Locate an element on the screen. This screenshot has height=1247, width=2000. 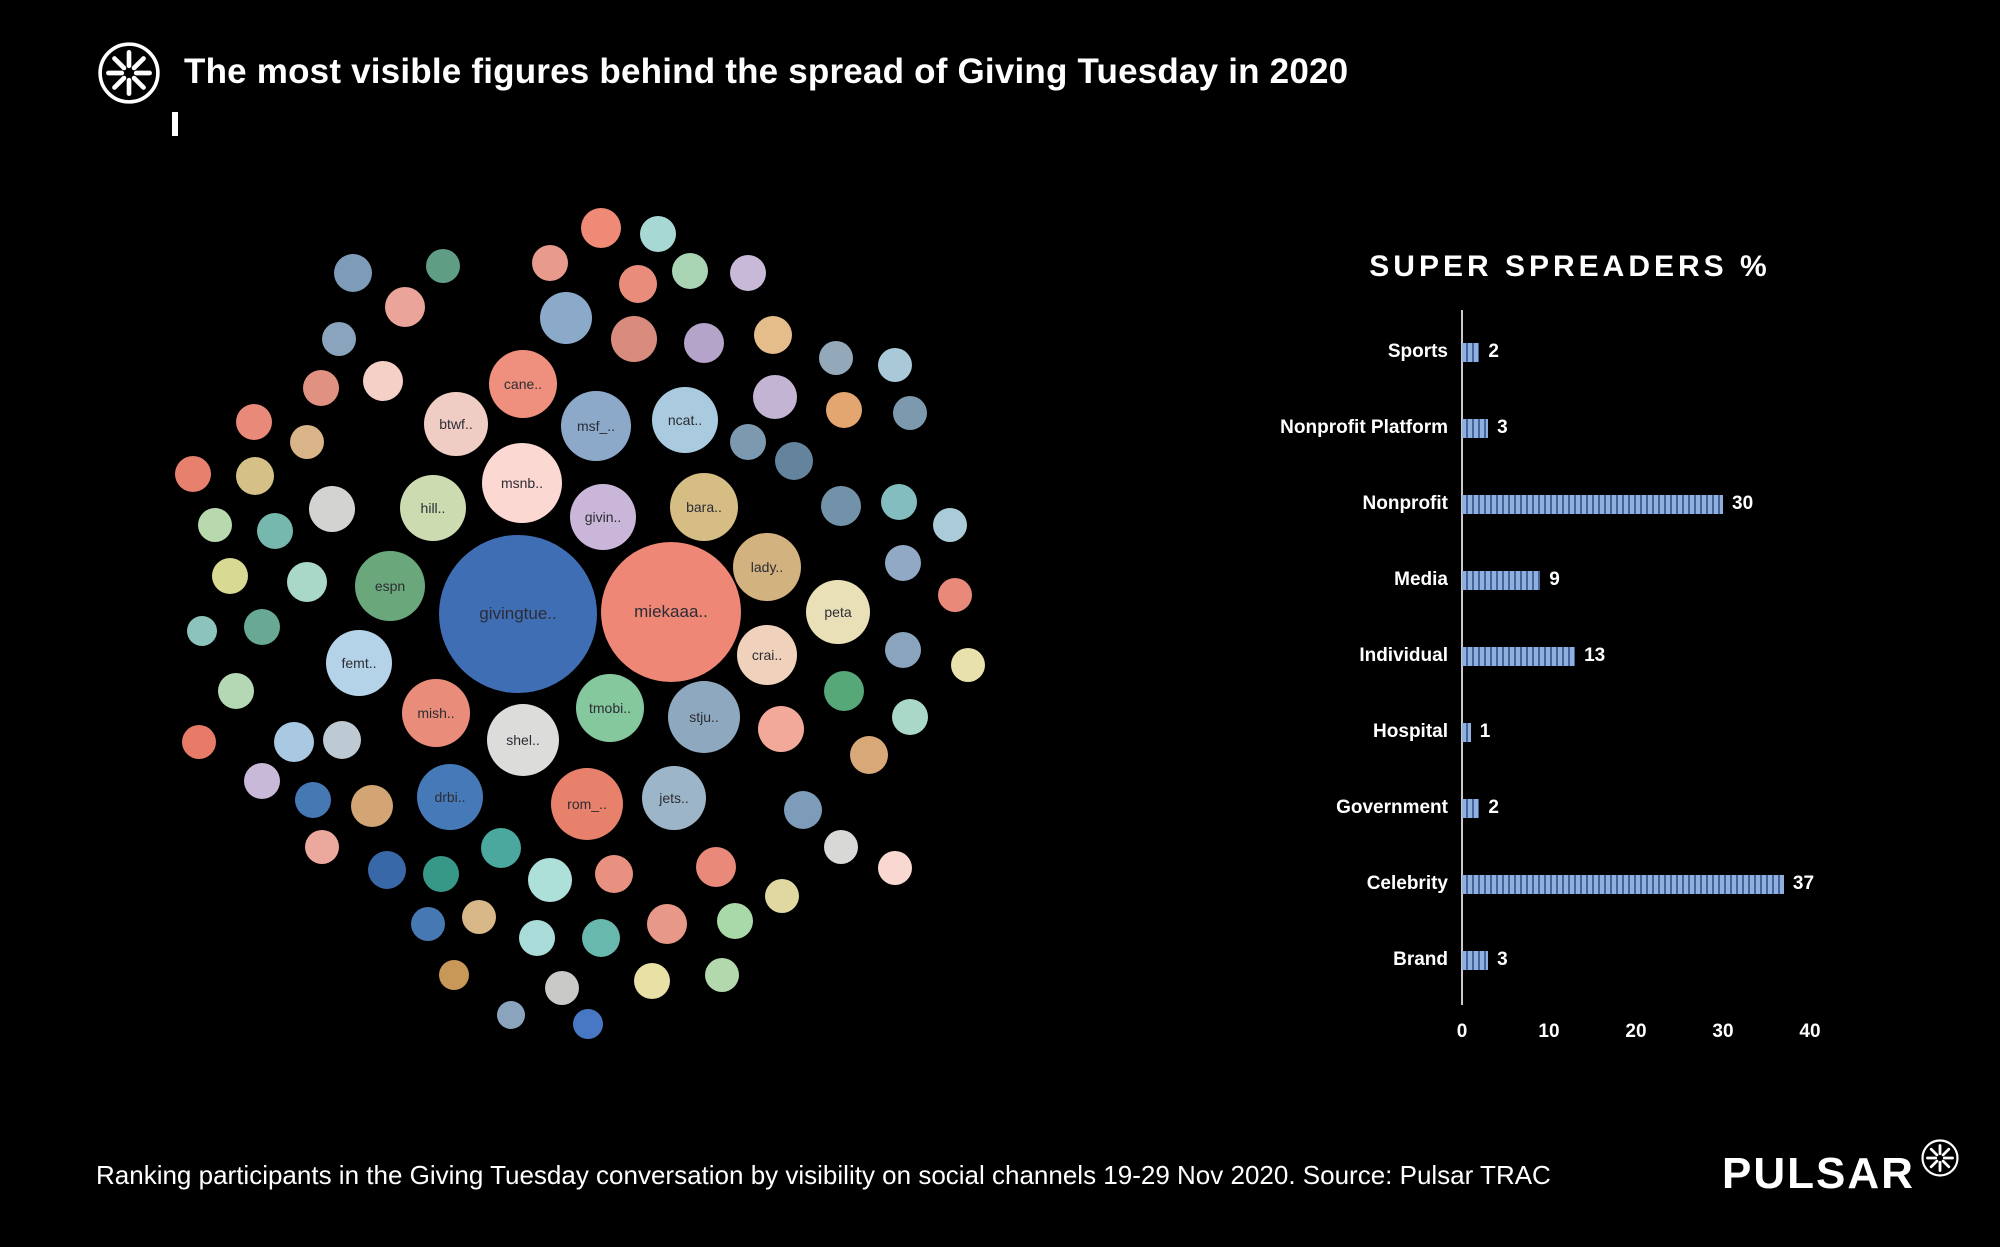
bubble-hill: hill.. is located at coordinates (433, 508).